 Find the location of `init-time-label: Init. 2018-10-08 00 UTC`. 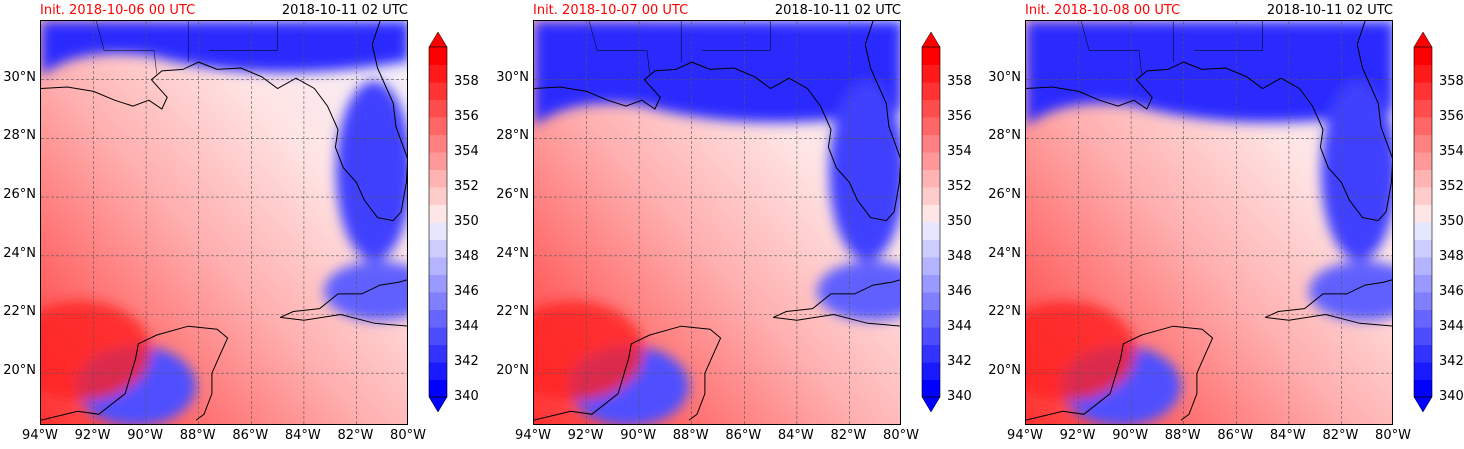

init-time-label: Init. 2018-10-08 00 UTC is located at coordinates (1103, 10).